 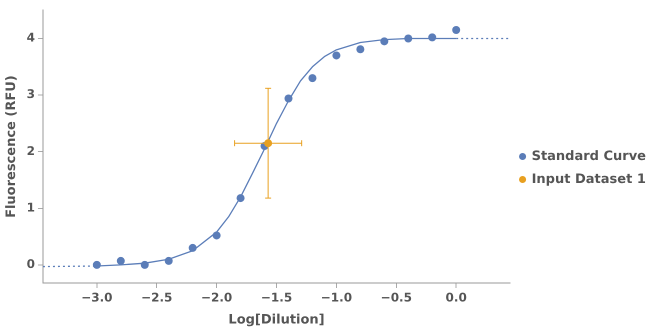 I want to click on x-tick-label: −2.5, so click(x=156, y=297).